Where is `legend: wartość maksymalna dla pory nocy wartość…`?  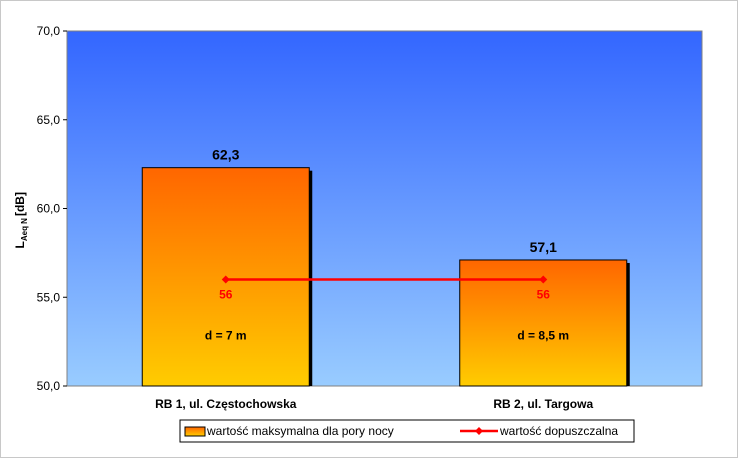 legend: wartość maksymalna dla pory nocy wartość… is located at coordinates (407, 431).